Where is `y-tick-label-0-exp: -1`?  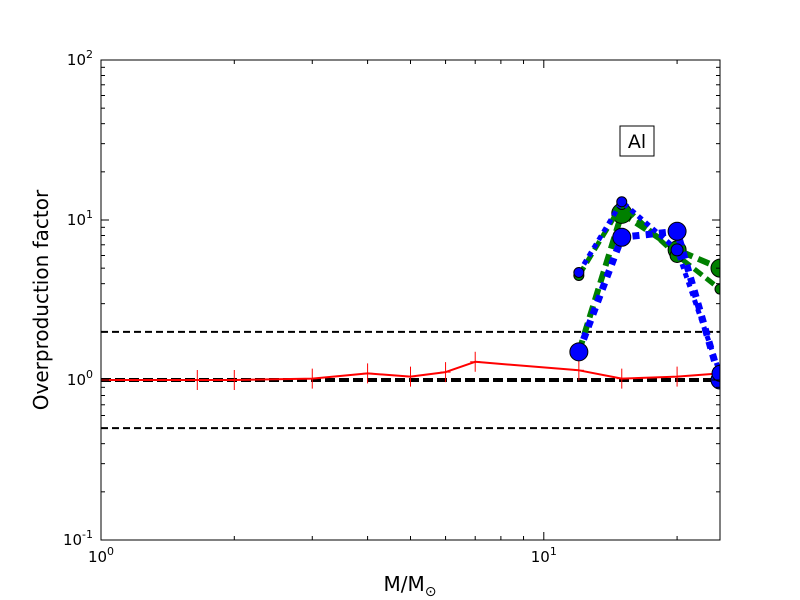
y-tick-label-0-exp: -1 is located at coordinates (87, 534).